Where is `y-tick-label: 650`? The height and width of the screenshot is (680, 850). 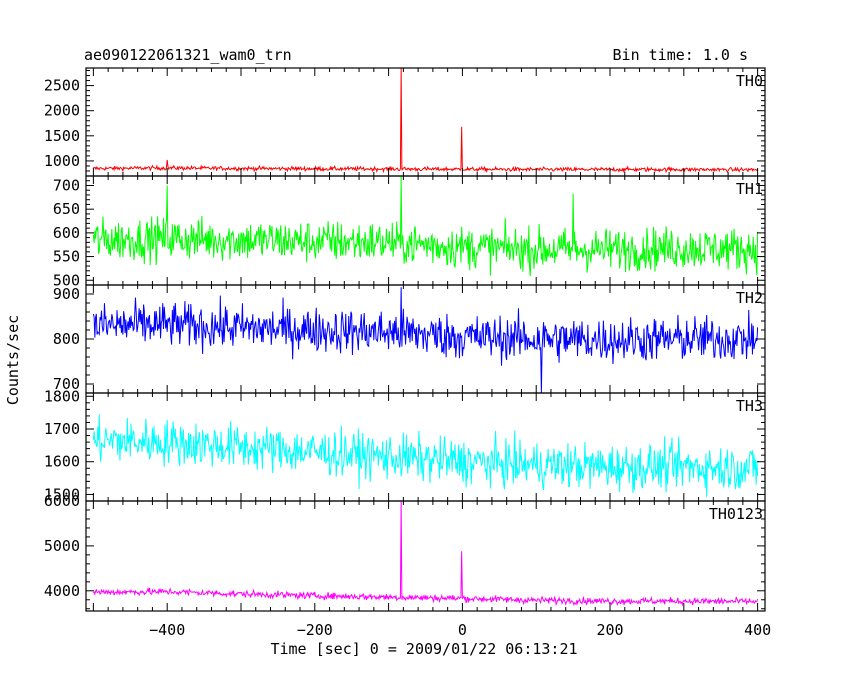
y-tick-label: 650 is located at coordinates (66, 209).